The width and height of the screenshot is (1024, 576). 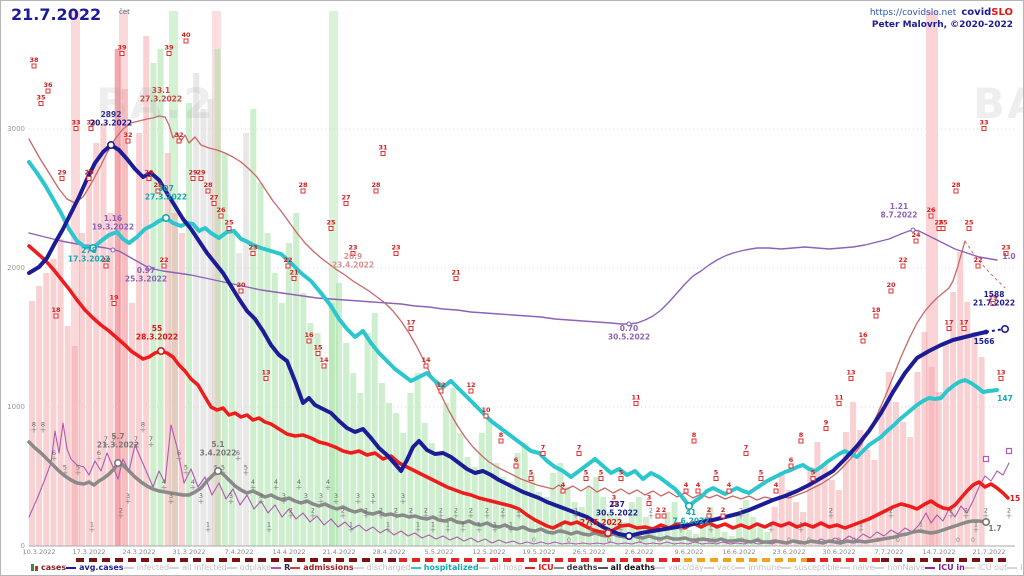 What do you see at coordinates (501, 567) in the screenshot?
I see `legend-item-all-hosp-: all hosp.` at bounding box center [501, 567].